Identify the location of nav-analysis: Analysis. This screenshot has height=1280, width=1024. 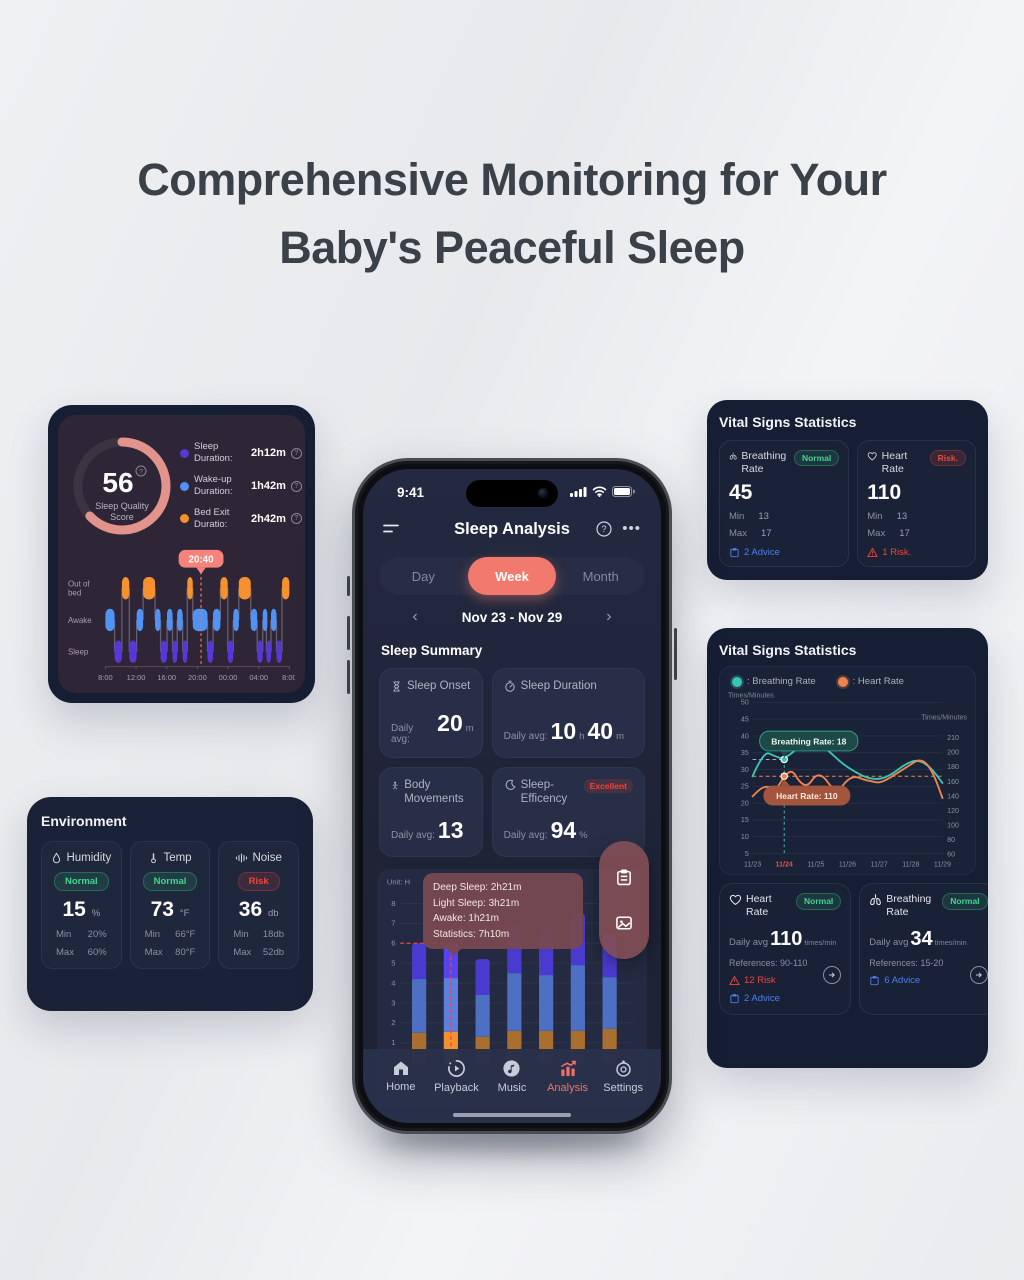
(568, 1091).